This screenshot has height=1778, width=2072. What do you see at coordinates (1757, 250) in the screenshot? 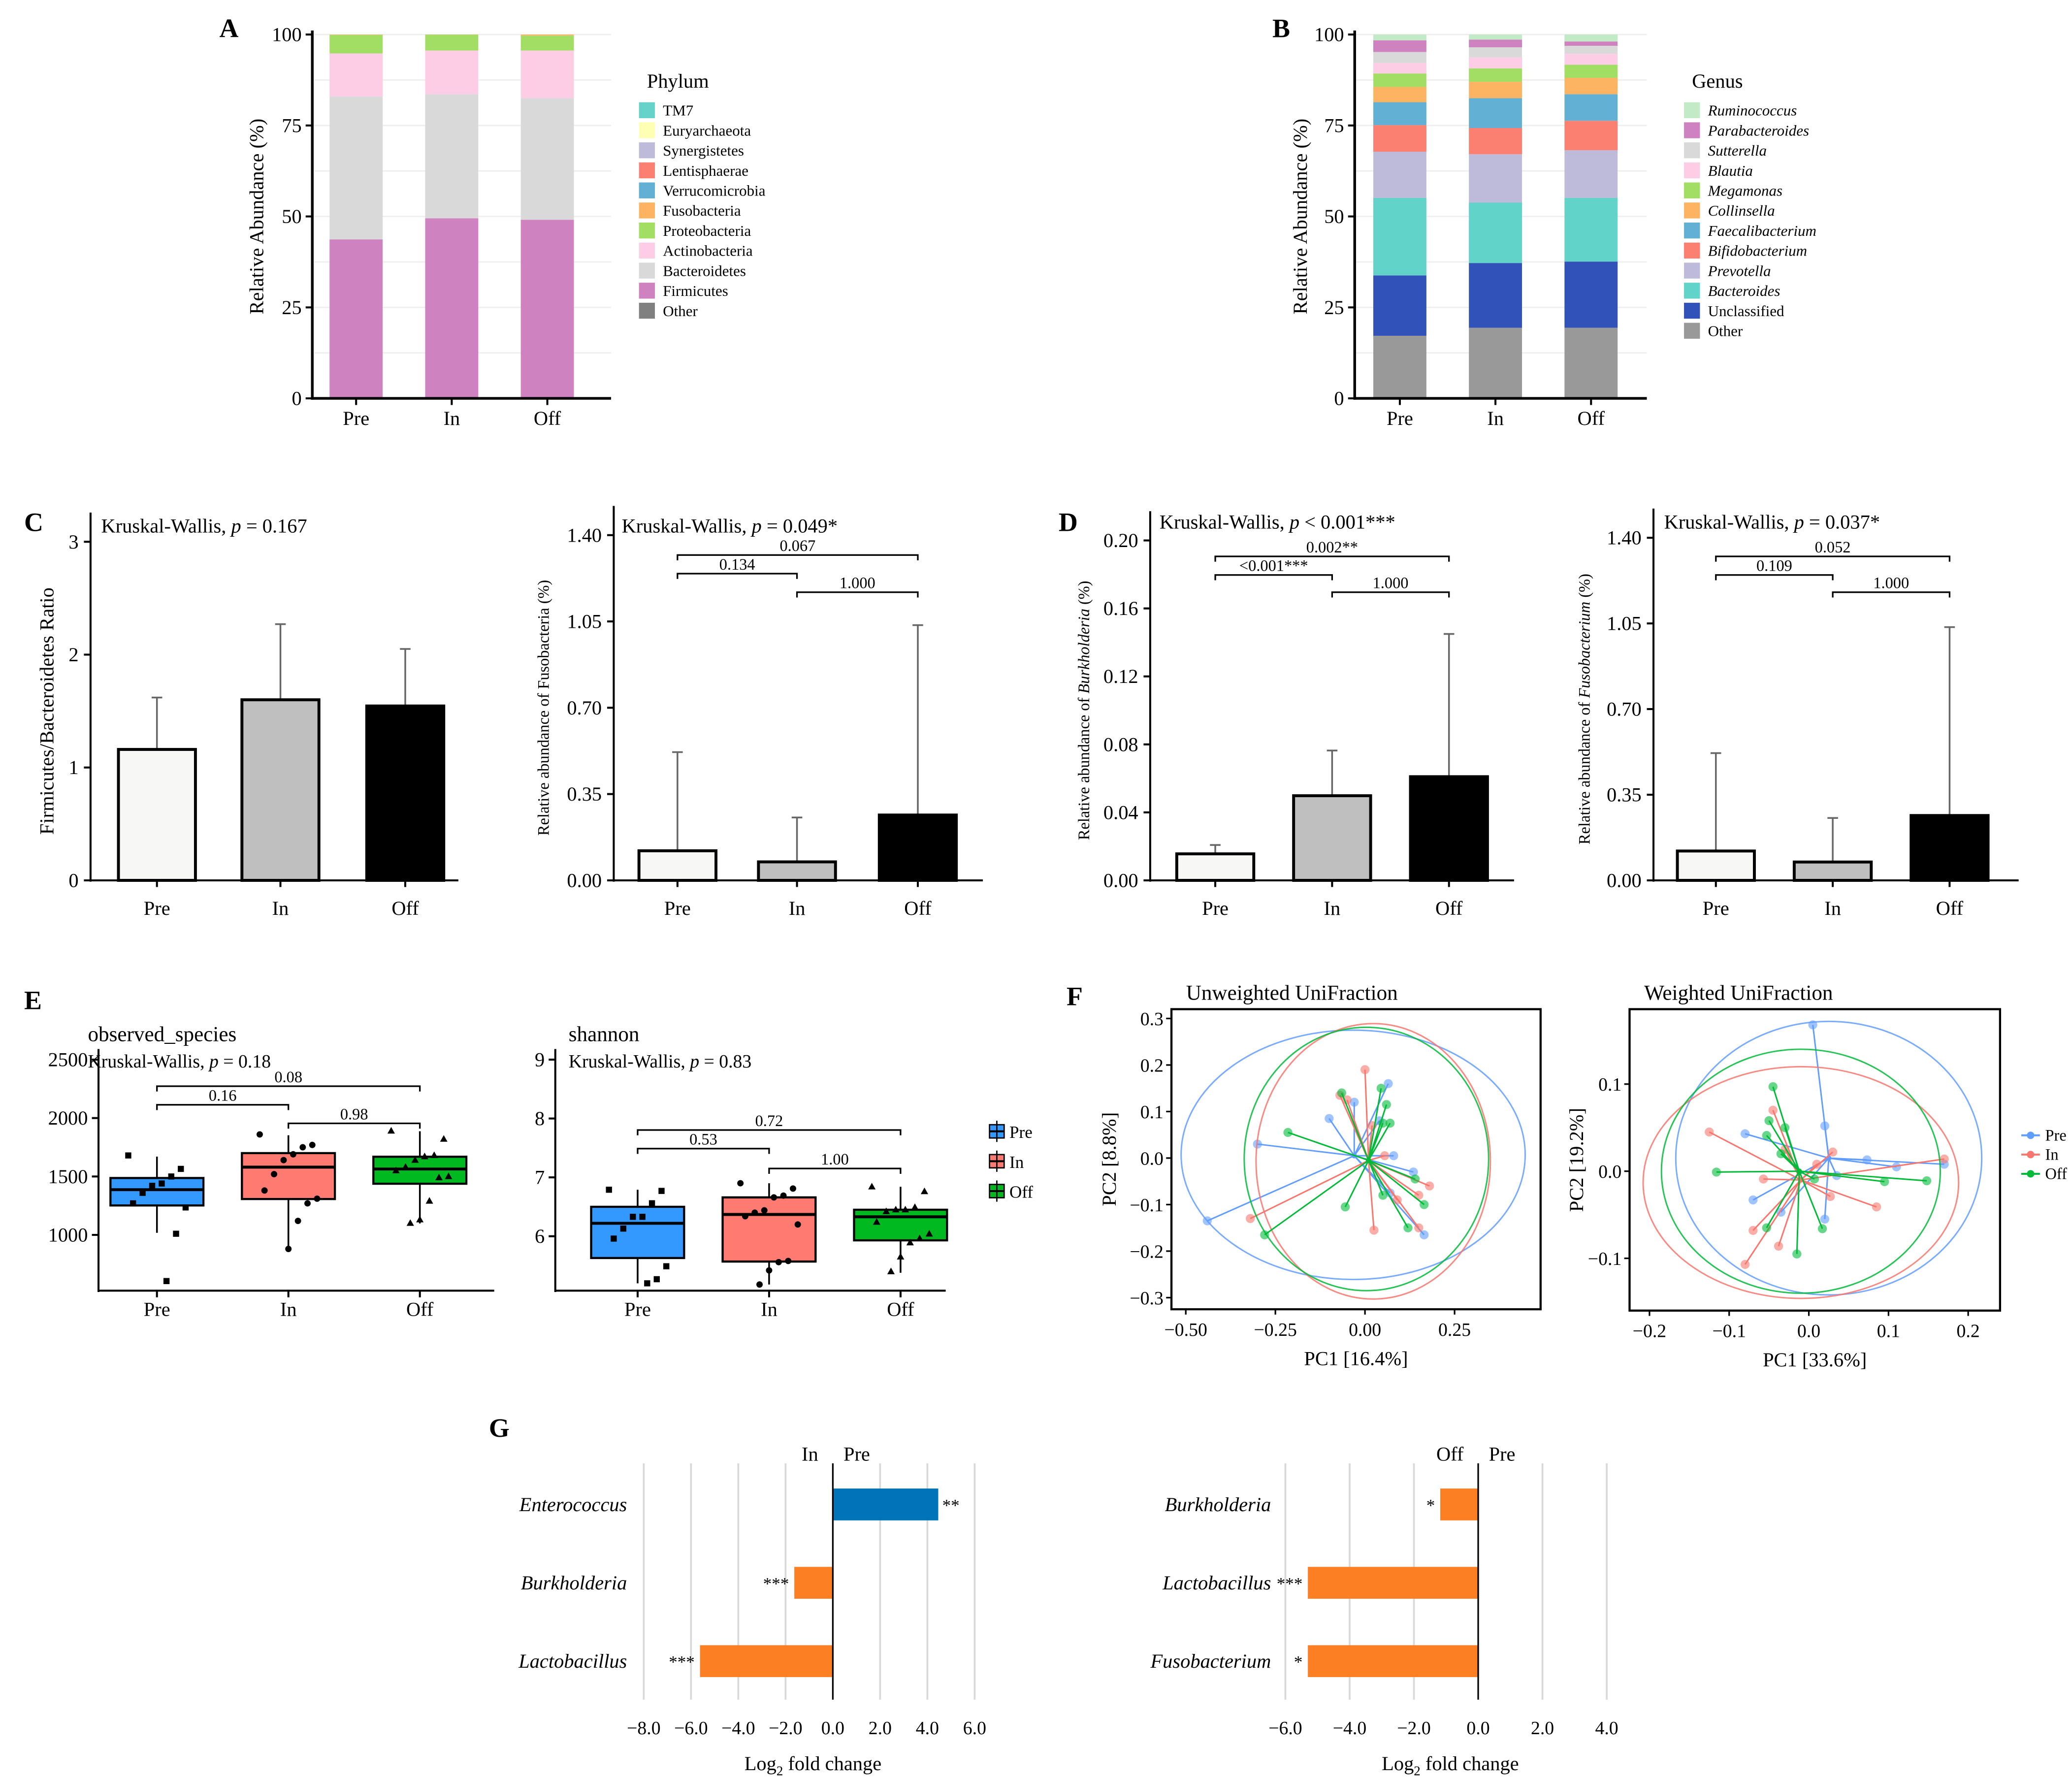
I see `legend-label: Bifidobacterium` at bounding box center [1757, 250].